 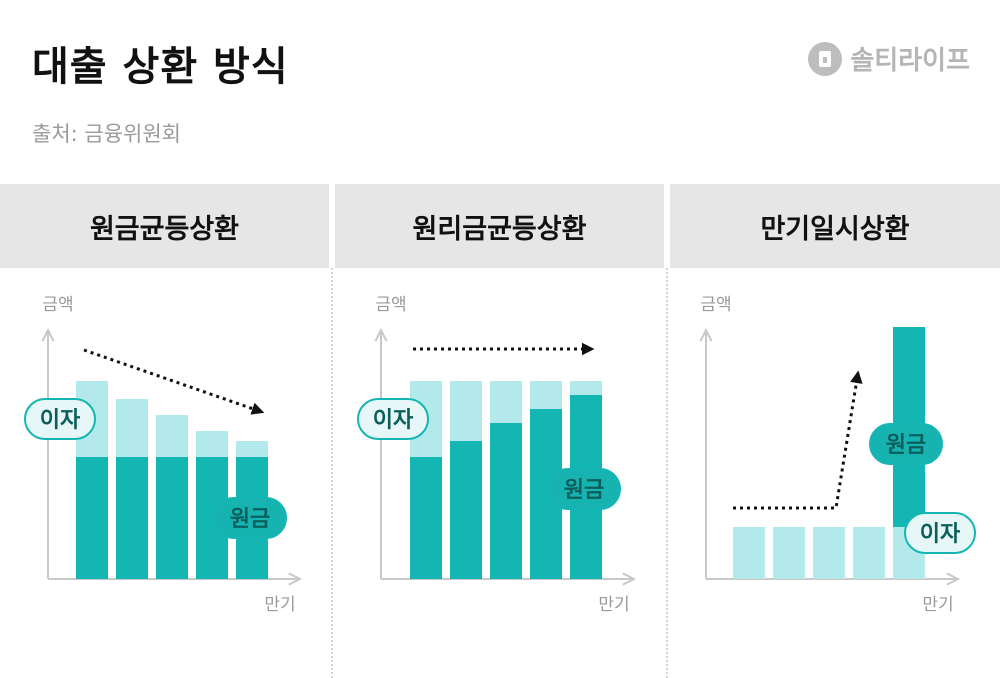 I want to click on panel-title-equal-principal: 원금균등상환, so click(x=164, y=226).